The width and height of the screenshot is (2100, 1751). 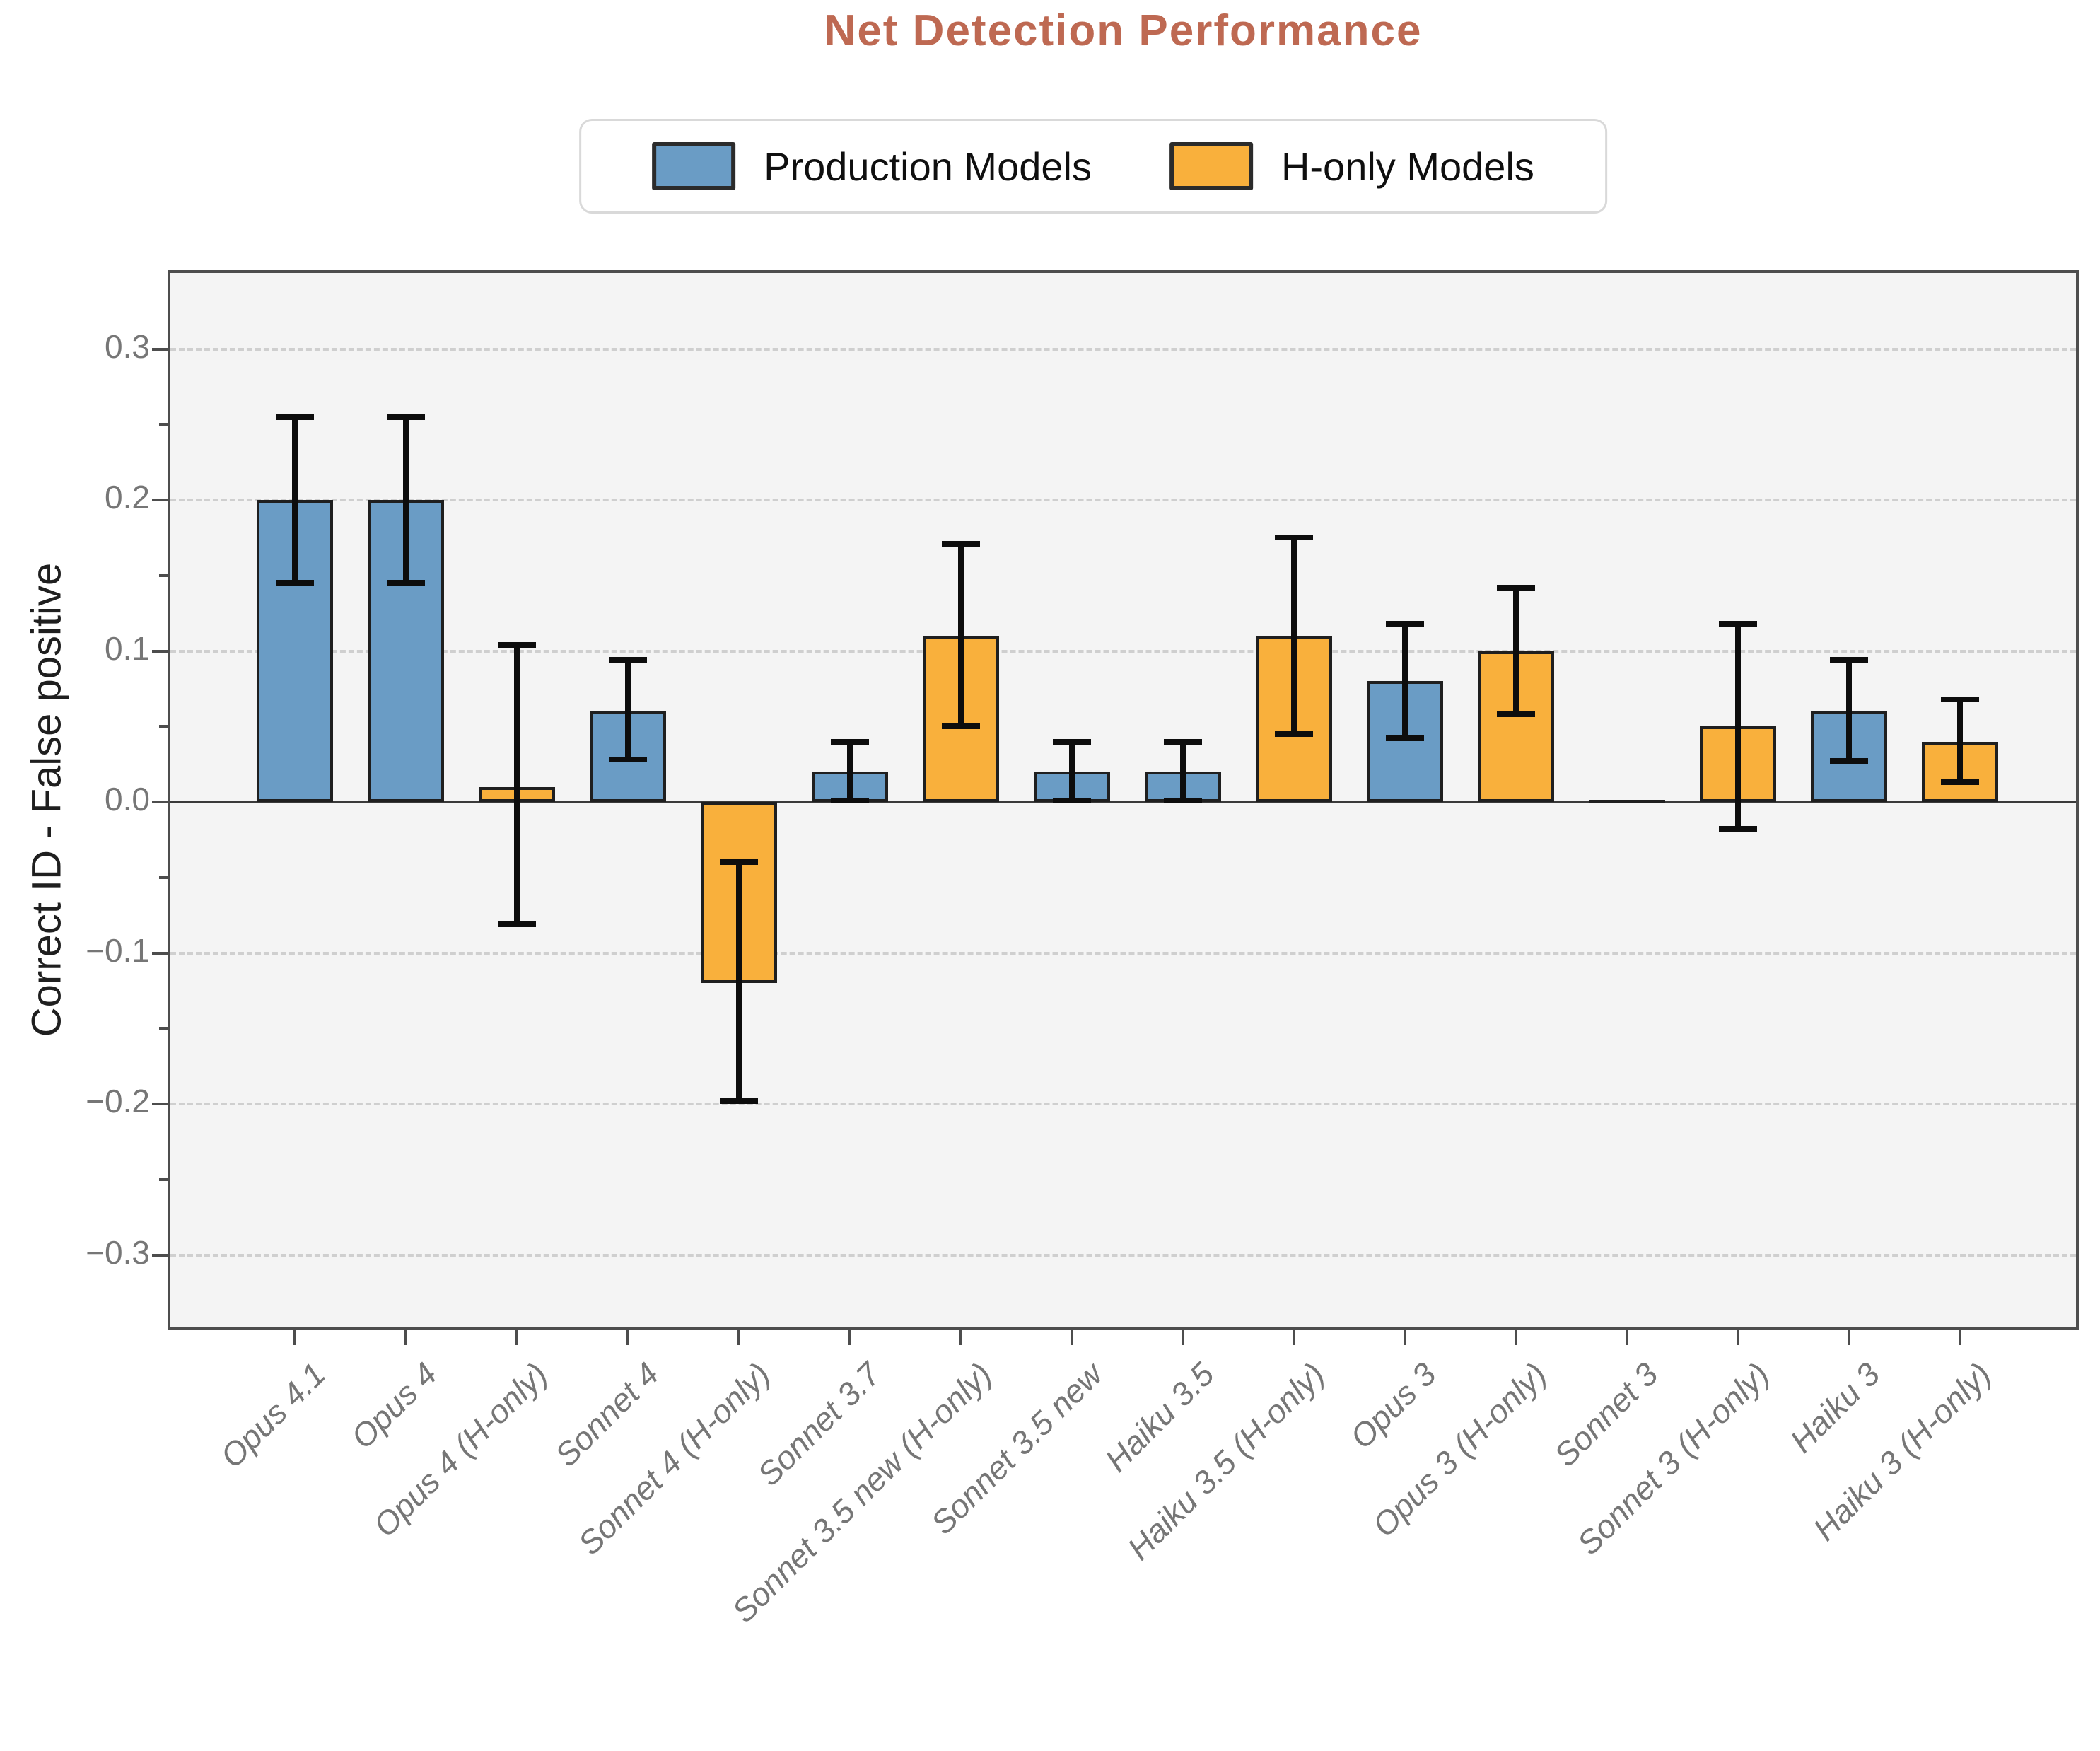 What do you see at coordinates (1393, 1405) in the screenshot?
I see `x-tick-label: Opus 3` at bounding box center [1393, 1405].